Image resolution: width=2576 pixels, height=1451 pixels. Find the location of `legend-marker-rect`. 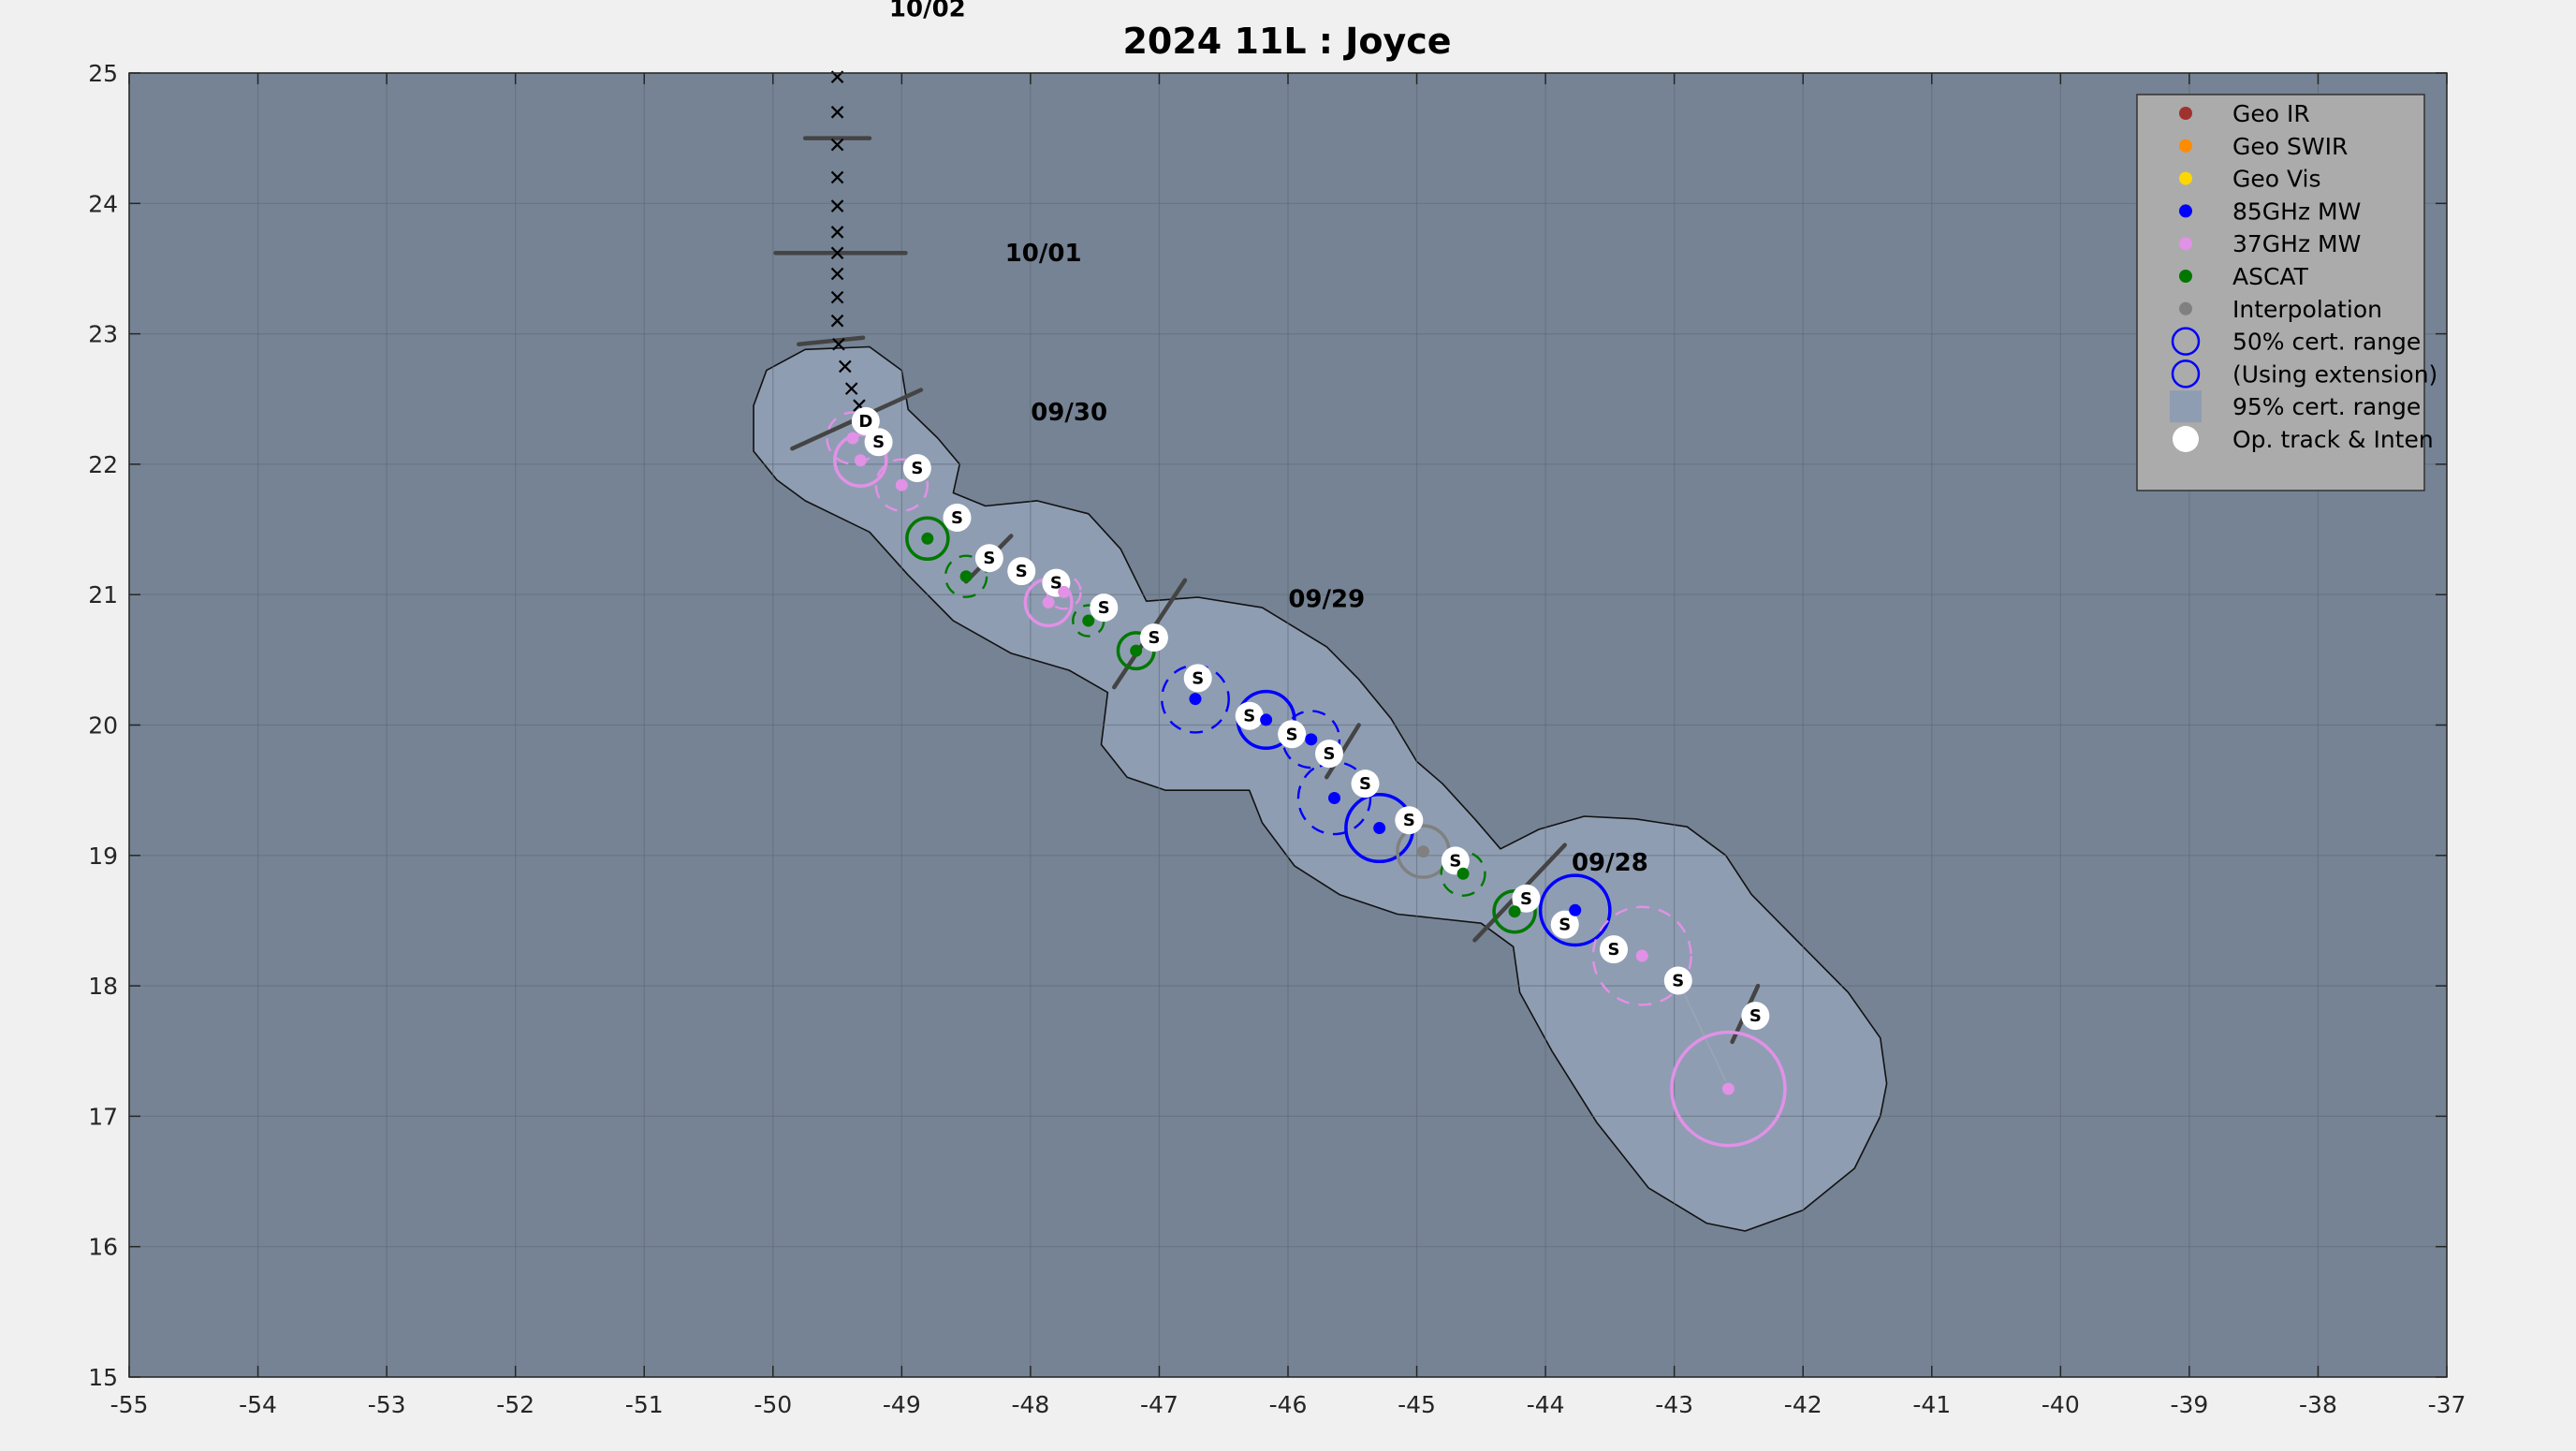

legend-marker-rect is located at coordinates (2186, 406).